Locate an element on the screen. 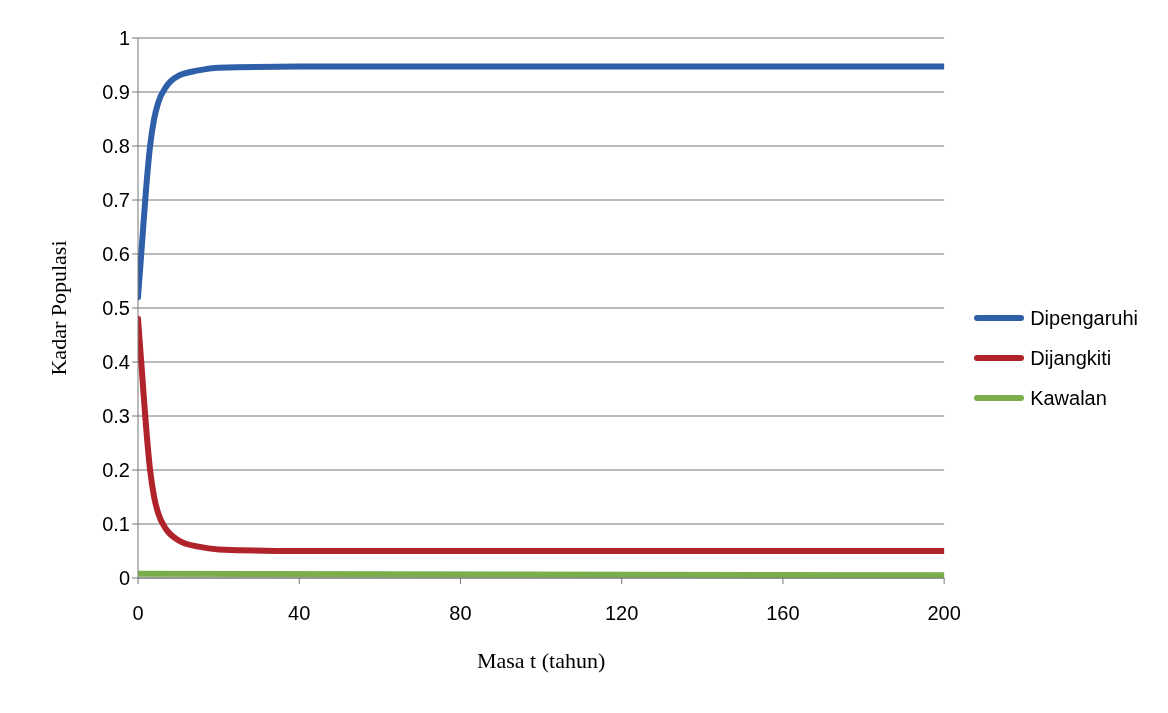  x-tick-label: 0 is located at coordinates (138, 613).